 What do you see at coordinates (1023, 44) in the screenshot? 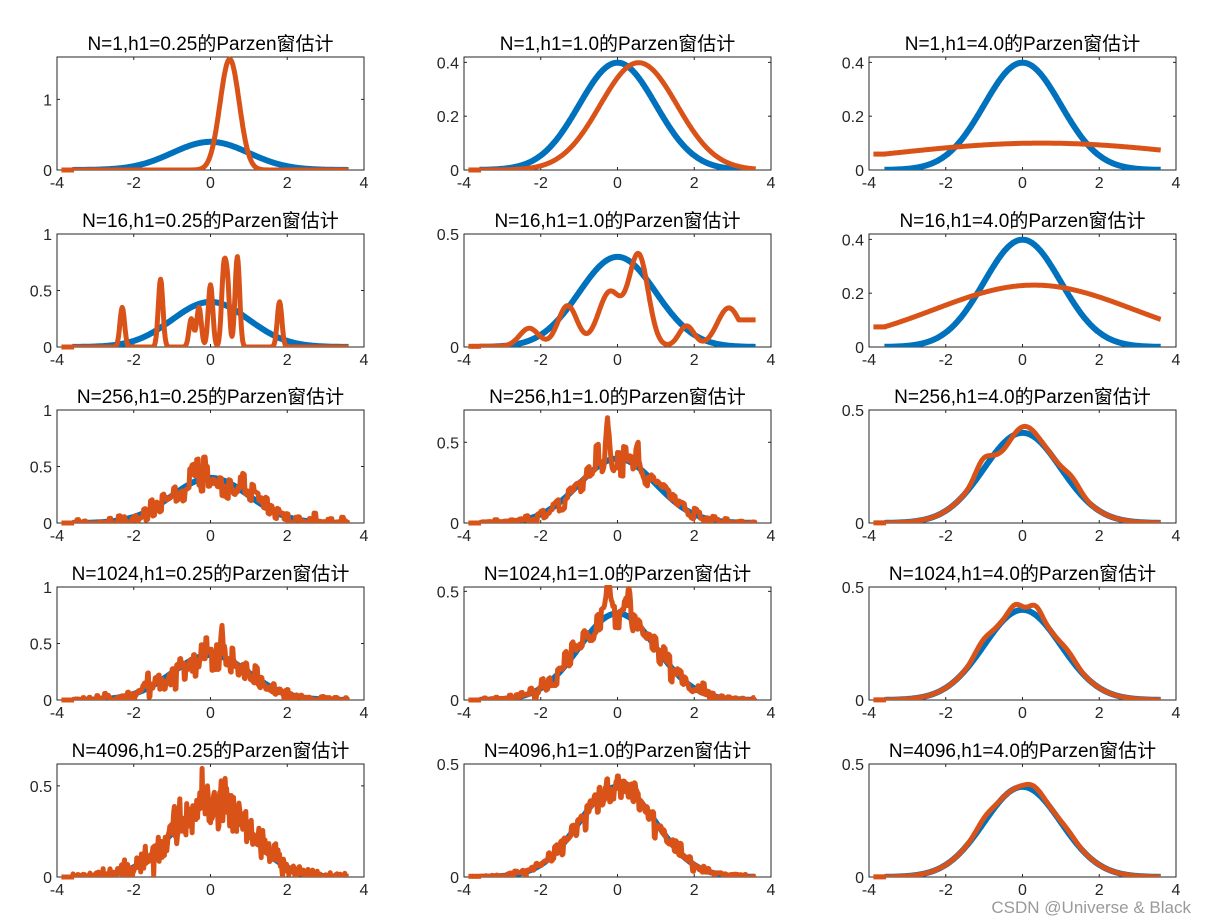
I see `subplot-title: N=1,h1=4.0的Parzen窗估计` at bounding box center [1023, 44].